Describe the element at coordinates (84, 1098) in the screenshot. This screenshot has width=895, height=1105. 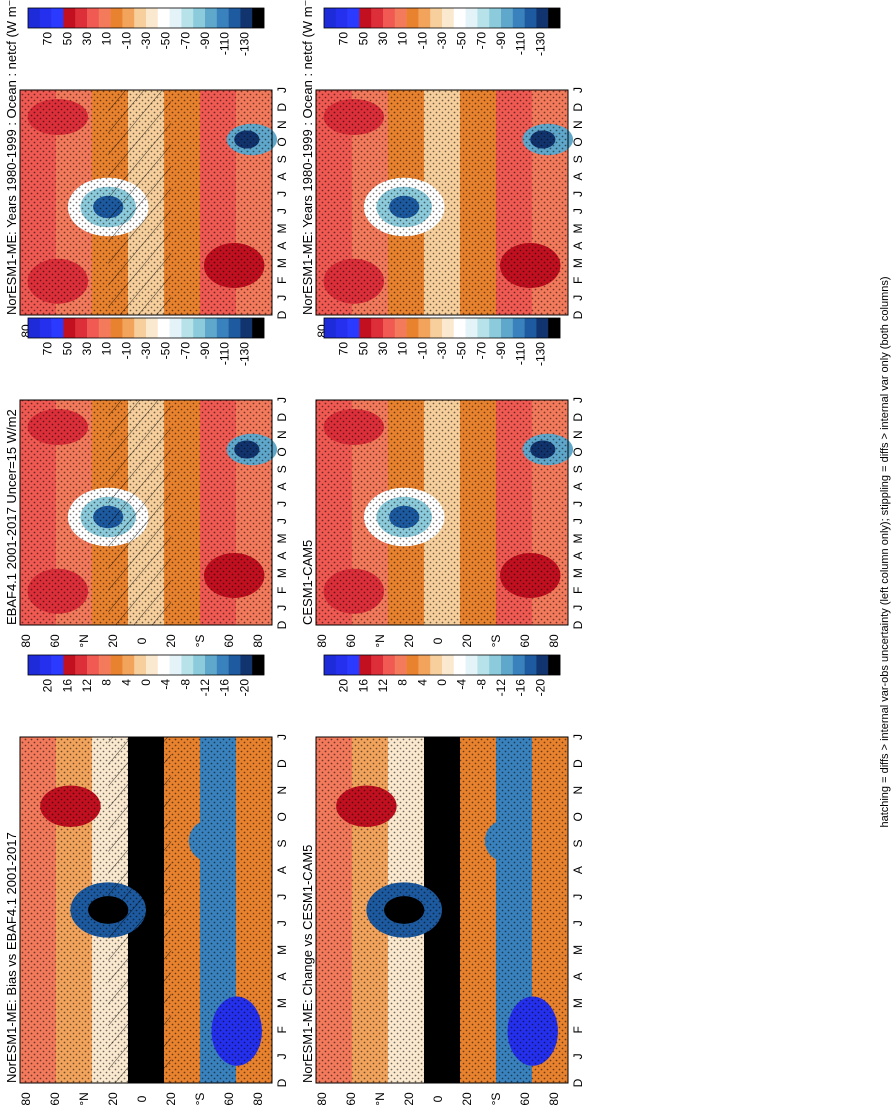
I see `lat-tick-label: °N` at that location.